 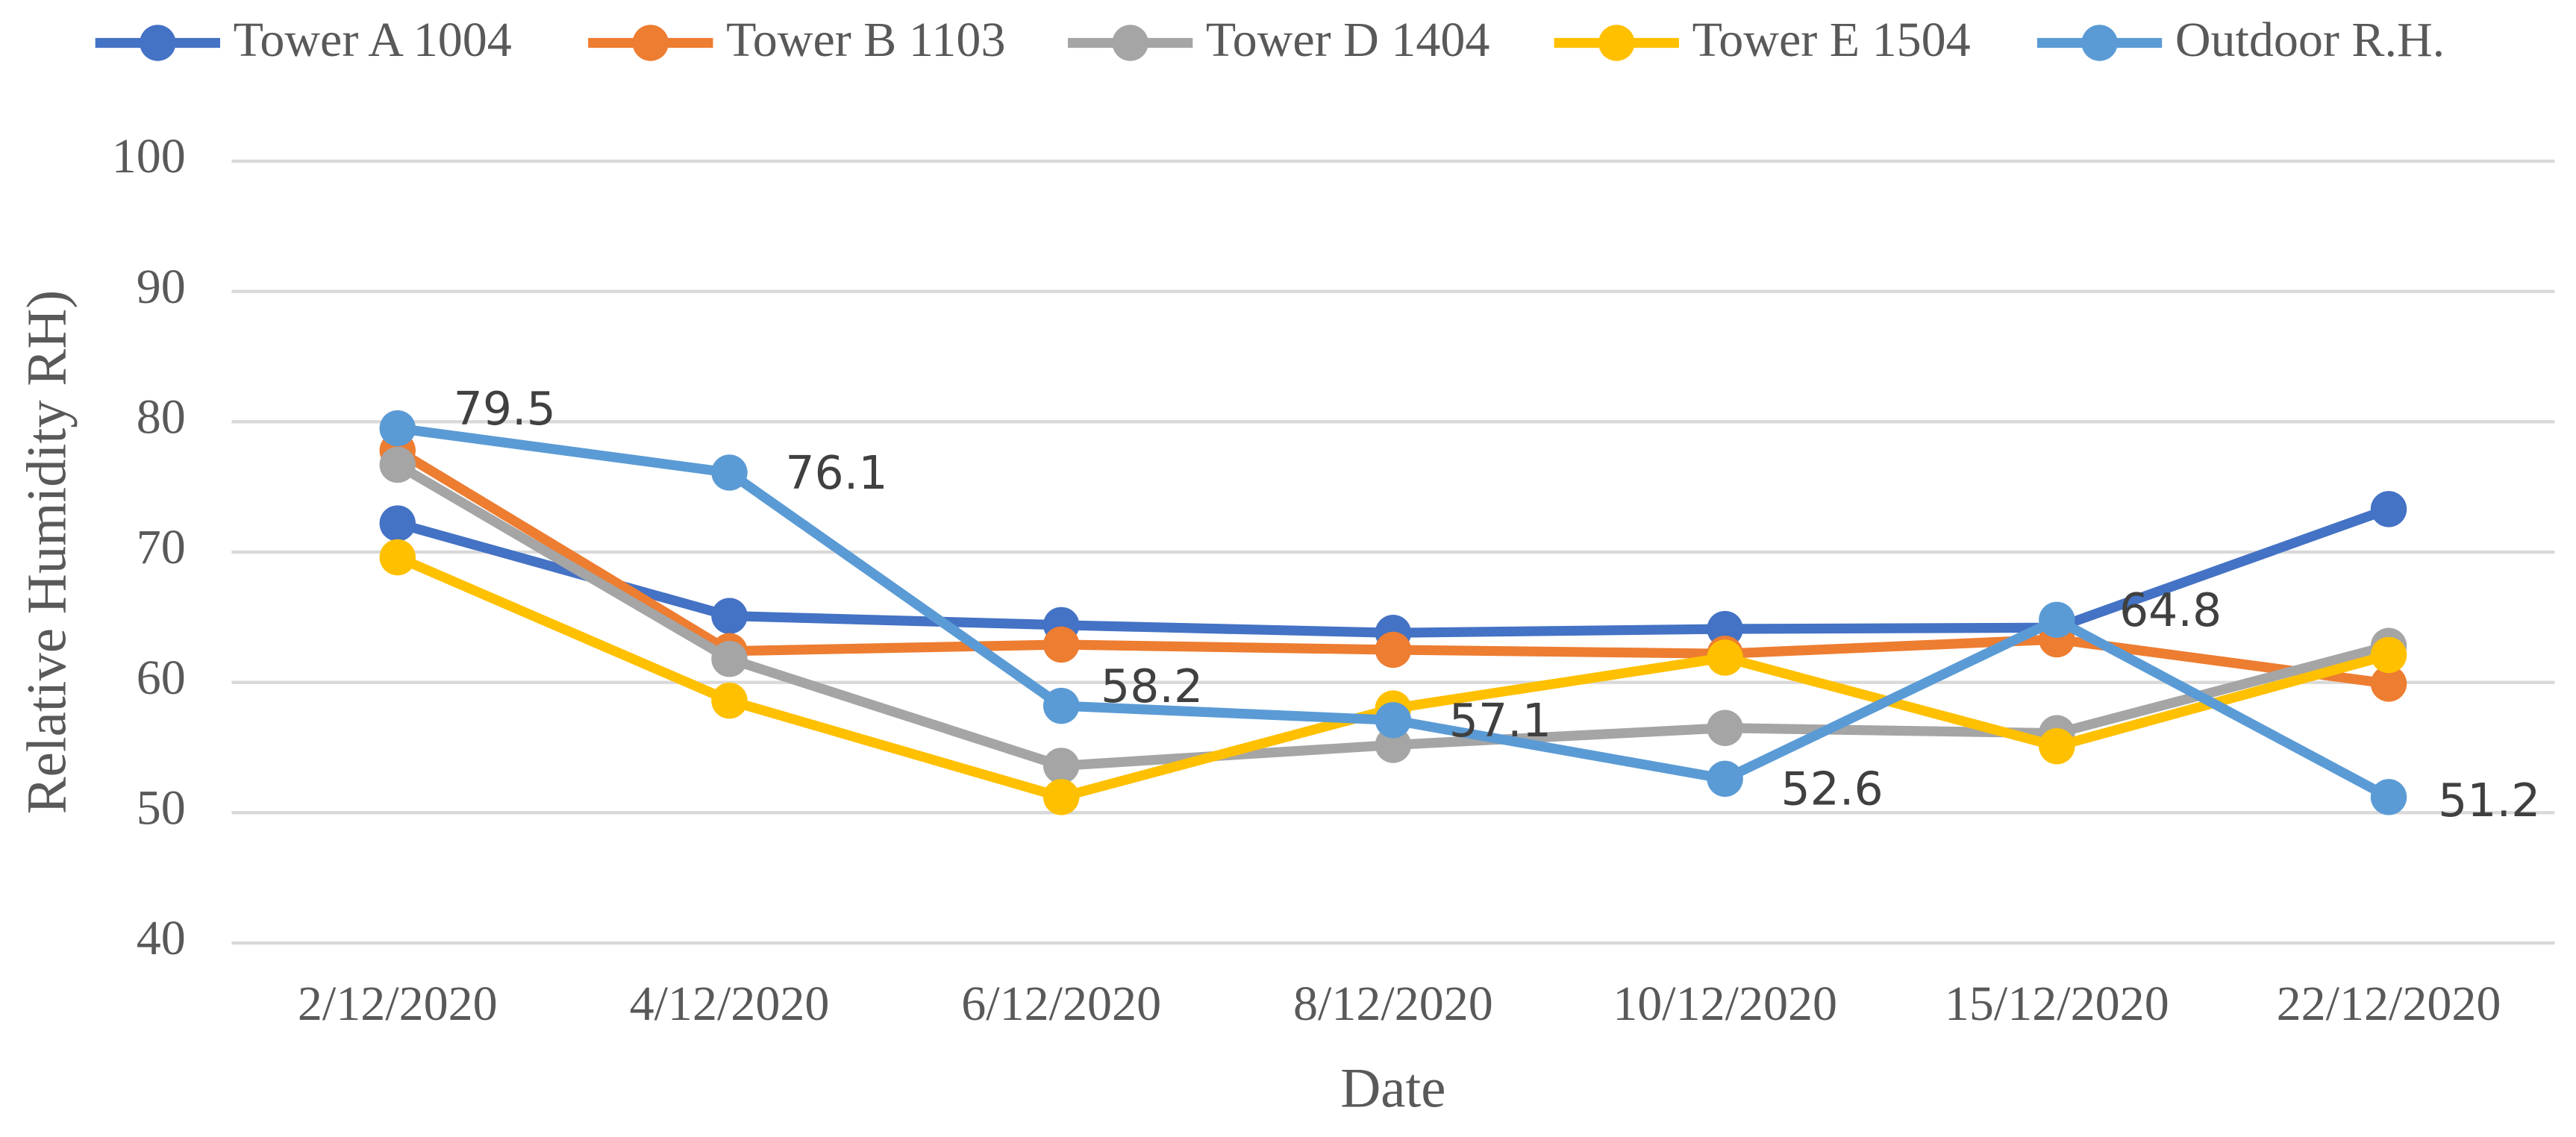 I want to click on y-tick-label: 70, so click(x=161, y=547).